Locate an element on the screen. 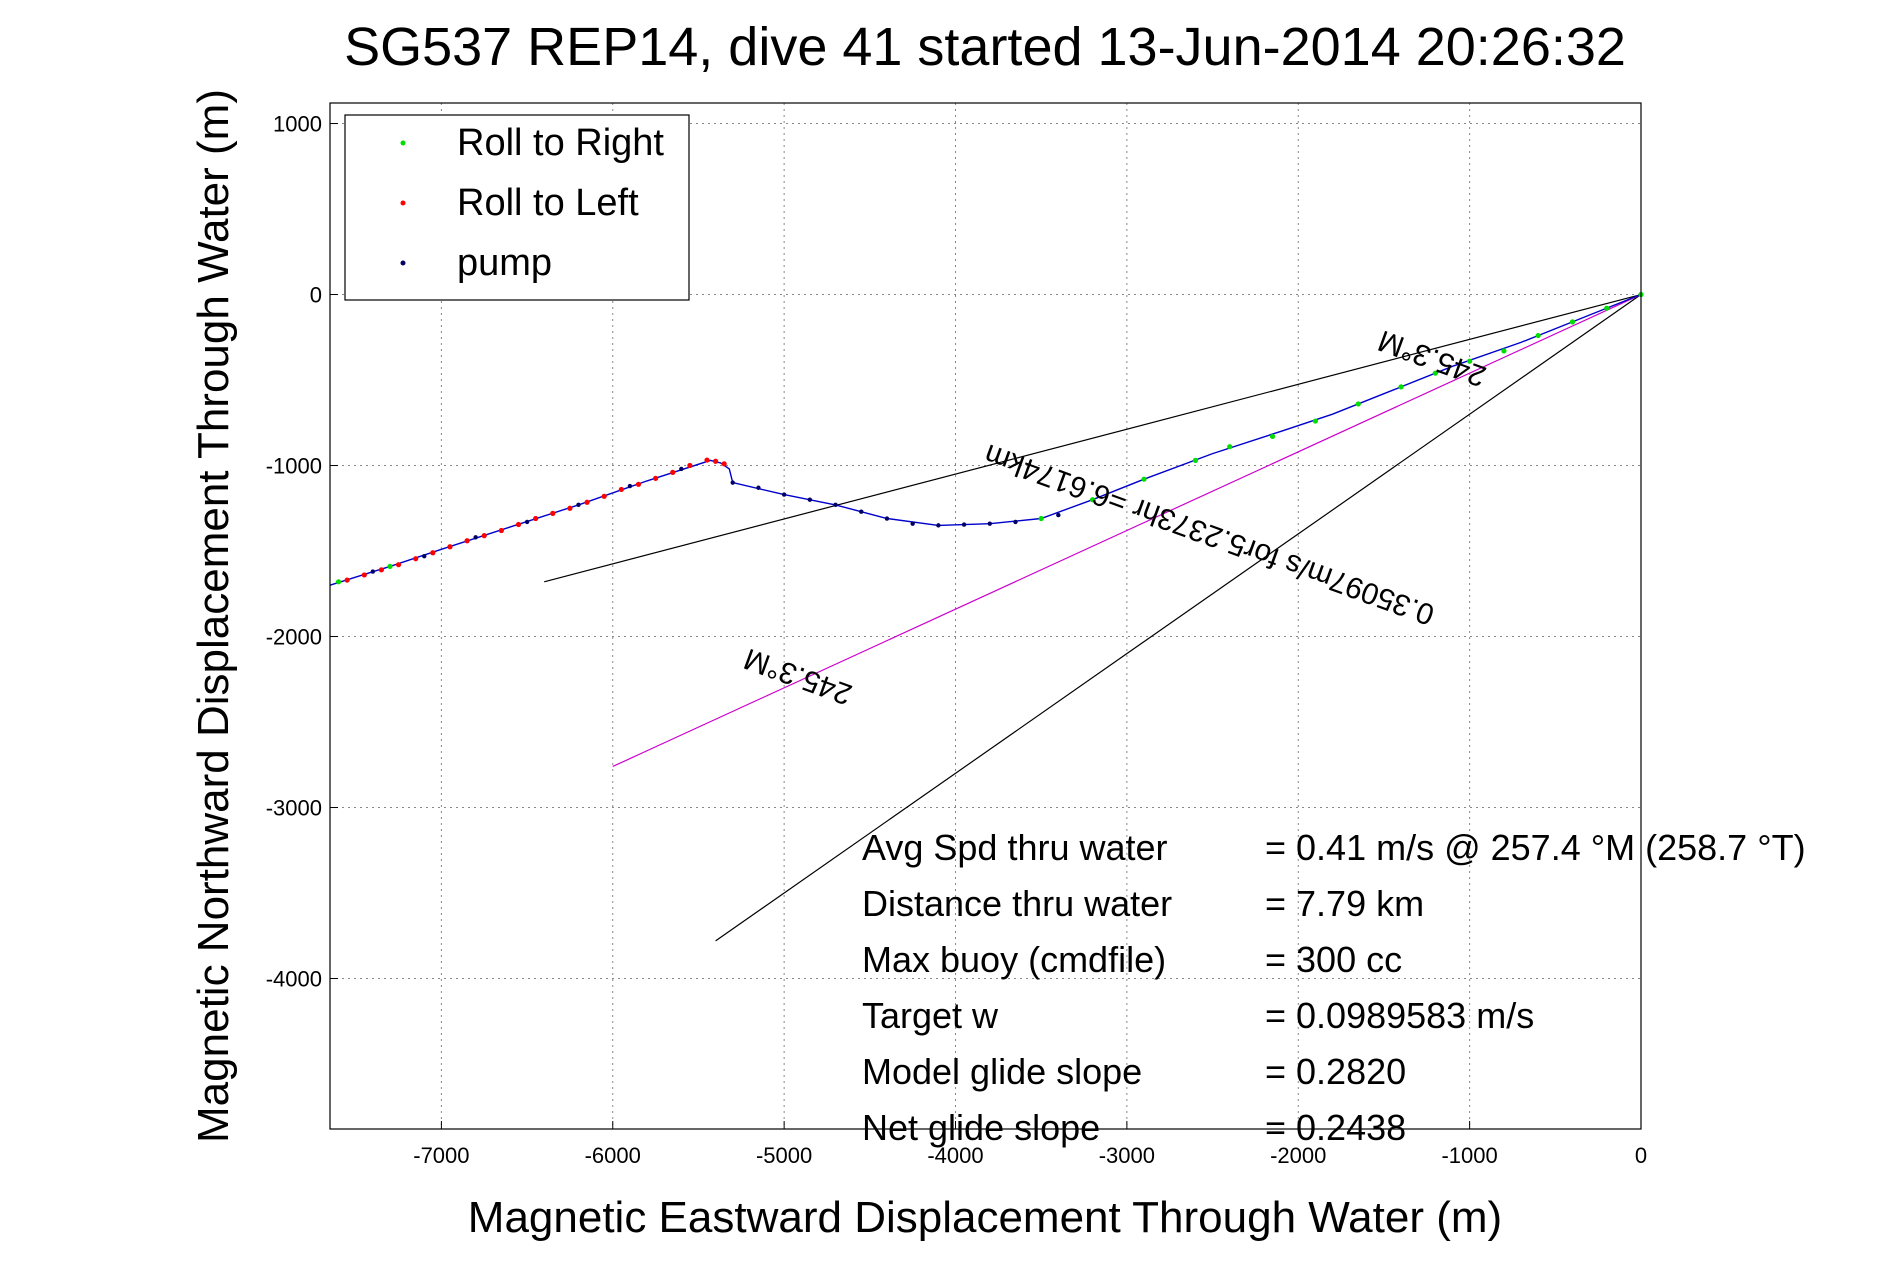  stat-label: Net glide slope is located at coordinates (981, 1127).